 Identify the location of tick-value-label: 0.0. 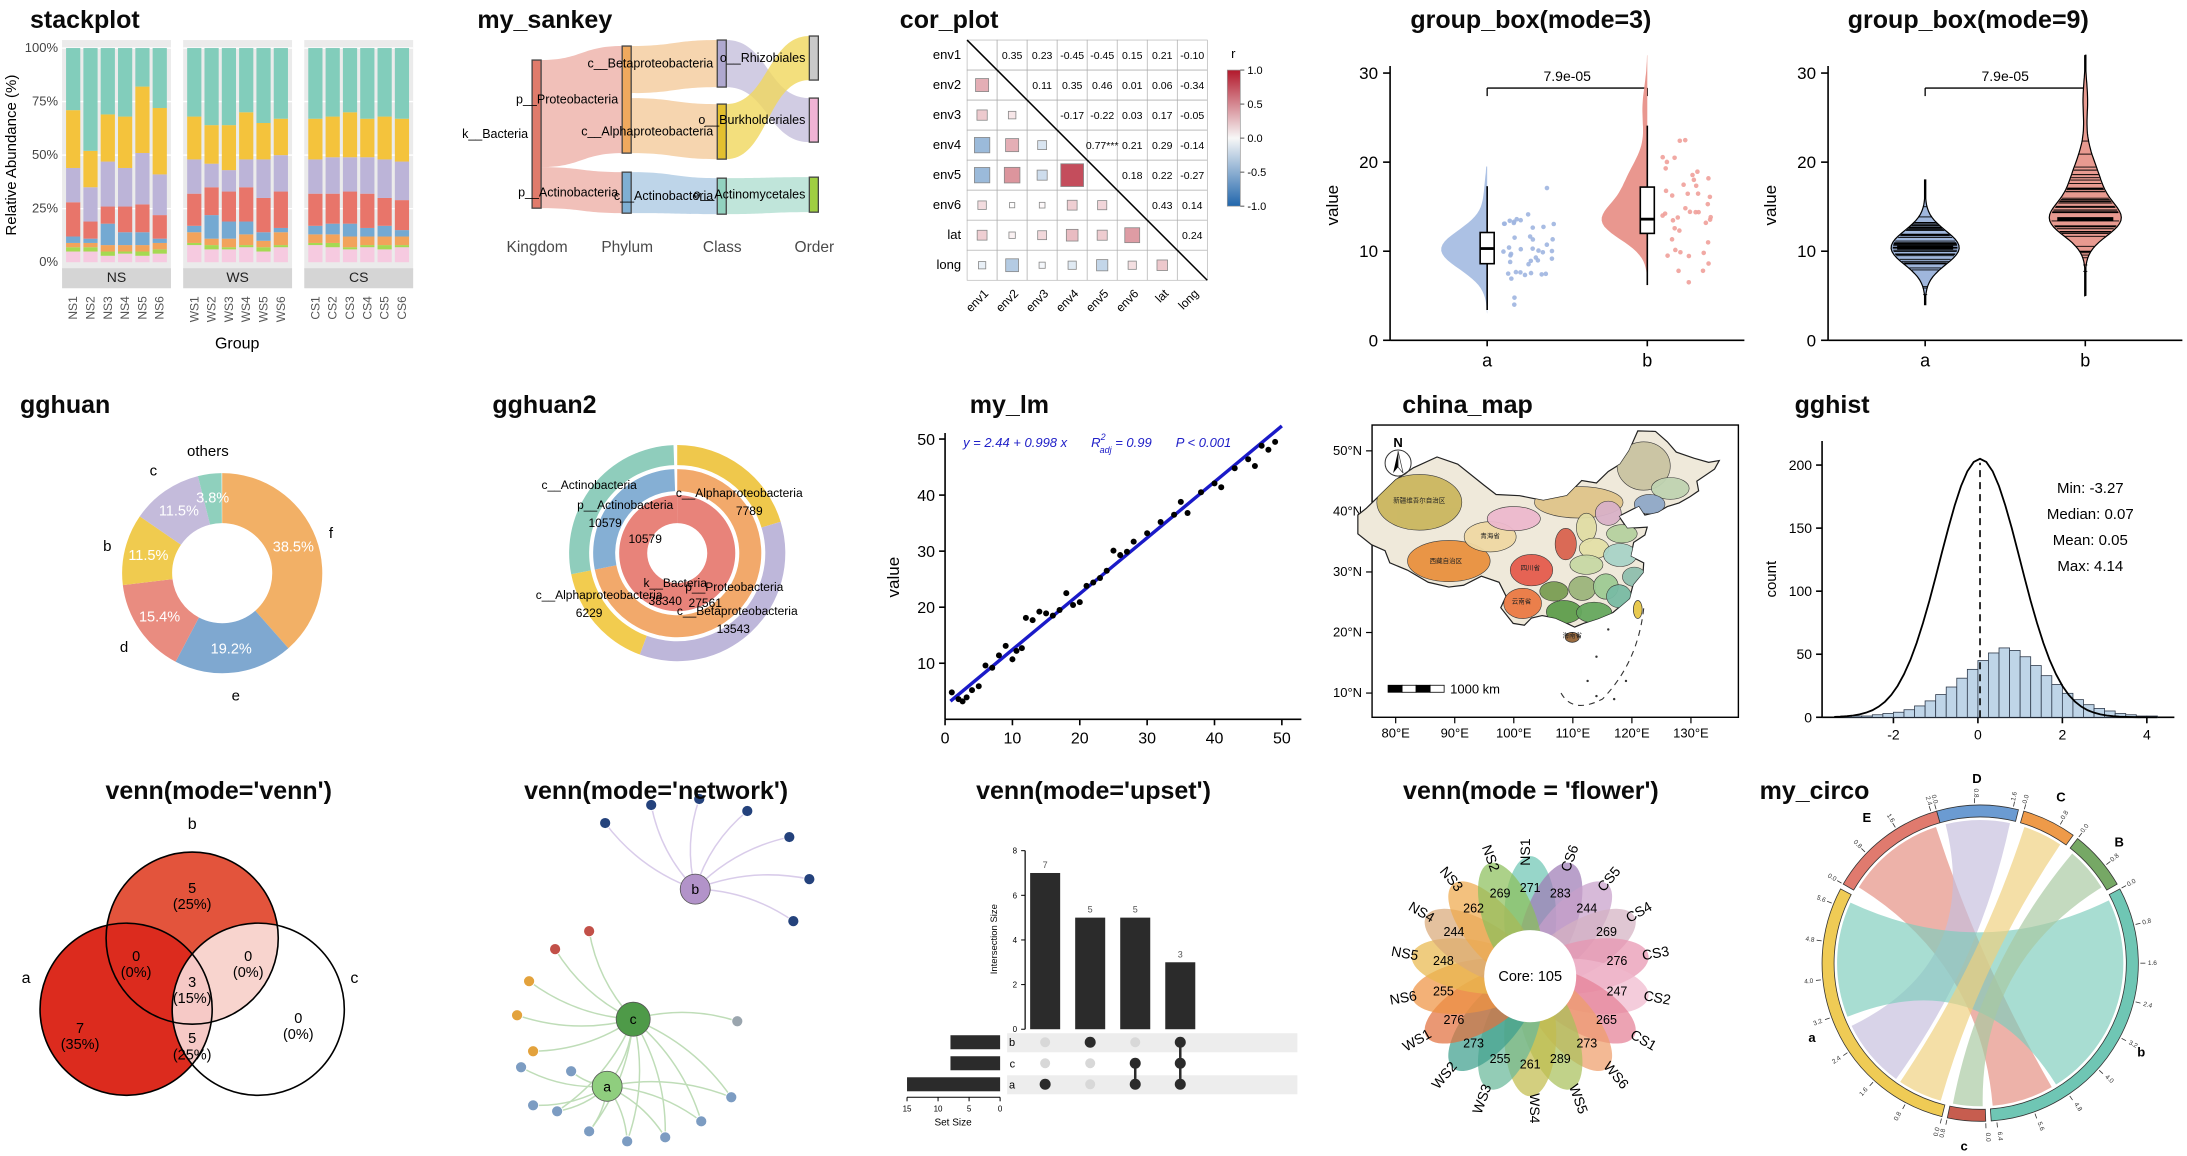
(1933, 799).